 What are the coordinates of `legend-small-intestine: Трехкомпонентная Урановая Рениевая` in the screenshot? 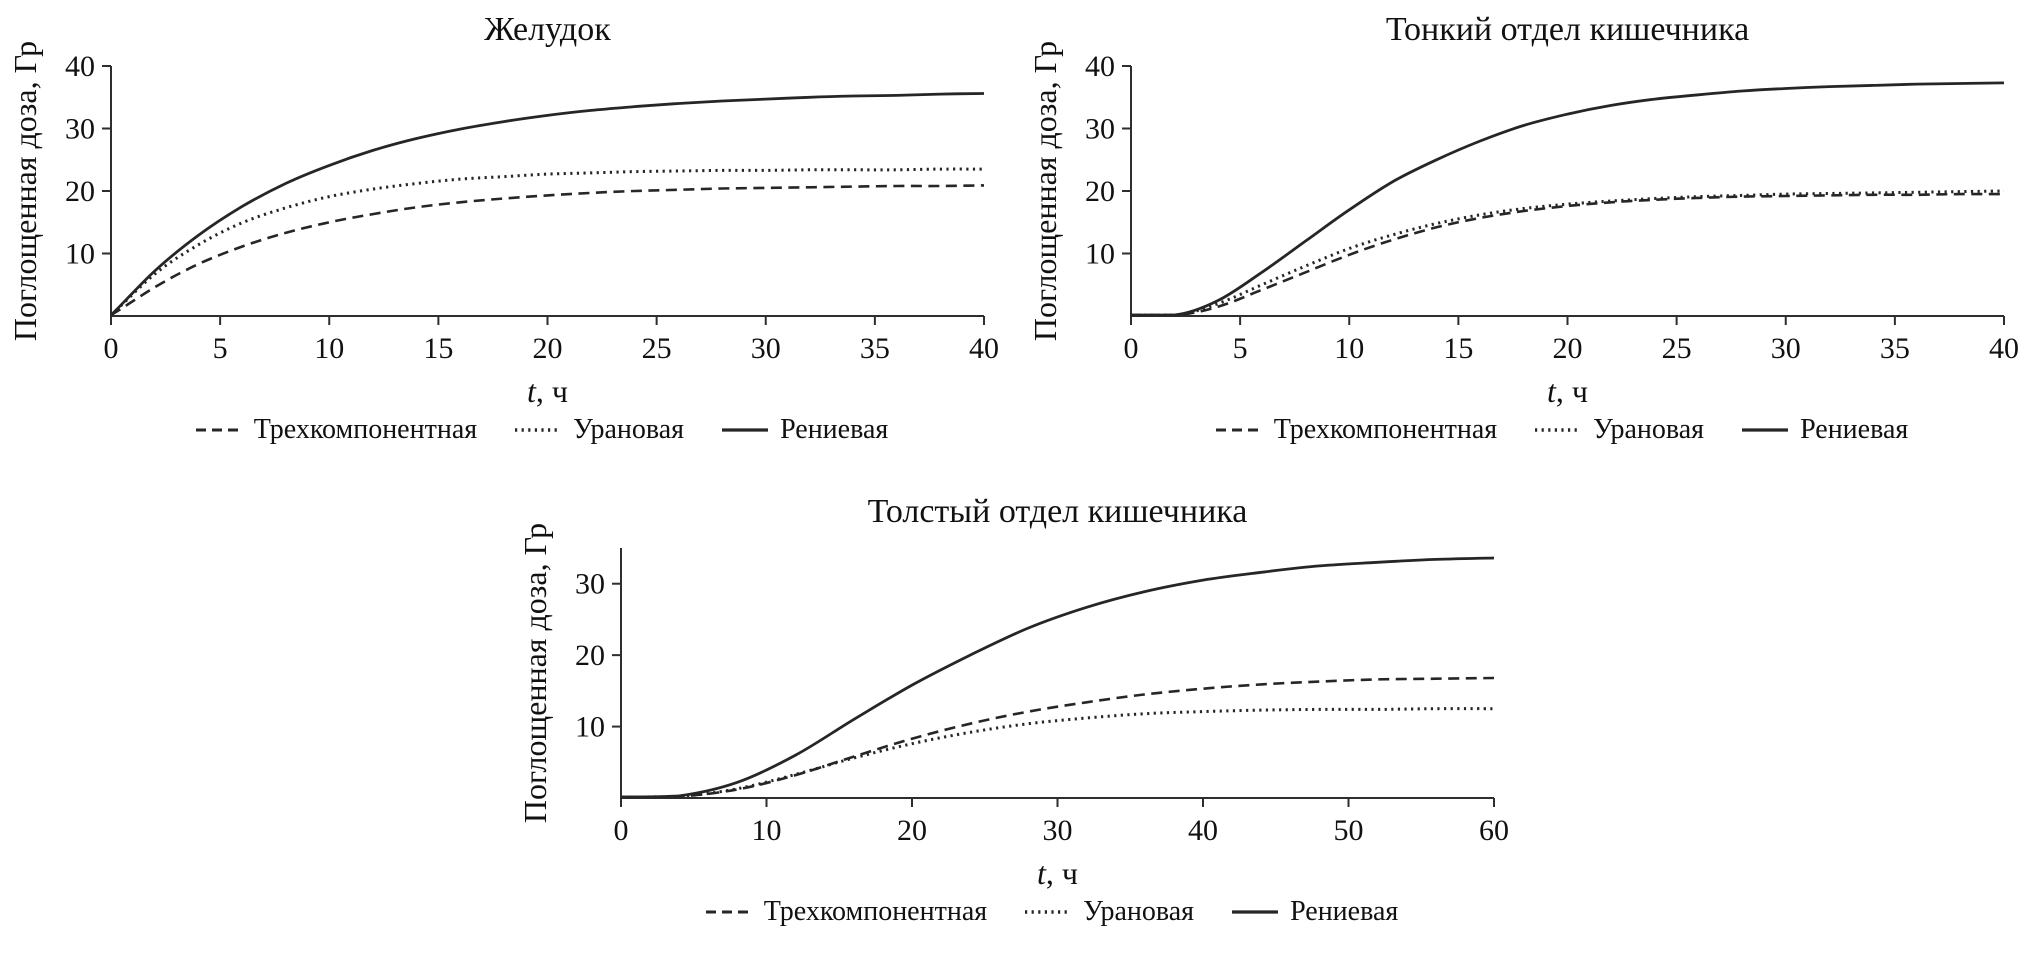 It's located at (1561, 430).